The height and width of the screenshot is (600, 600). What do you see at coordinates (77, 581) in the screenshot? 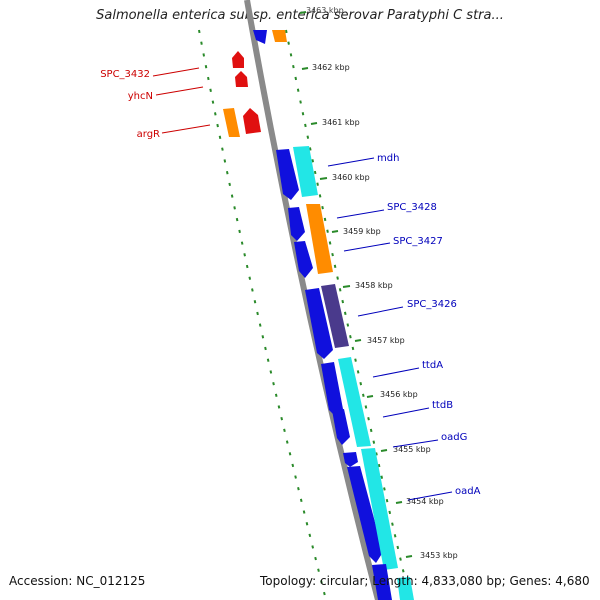
I see `accession-label: Accession: NC_012125` at bounding box center [77, 581].